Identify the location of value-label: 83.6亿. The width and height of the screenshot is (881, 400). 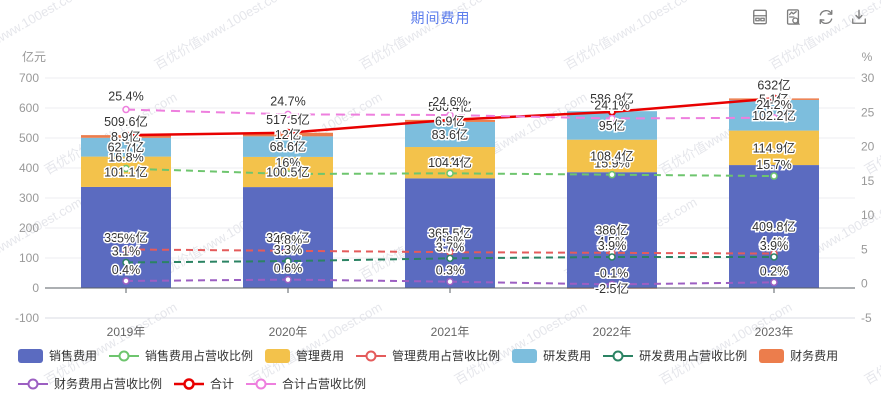
(450, 134).